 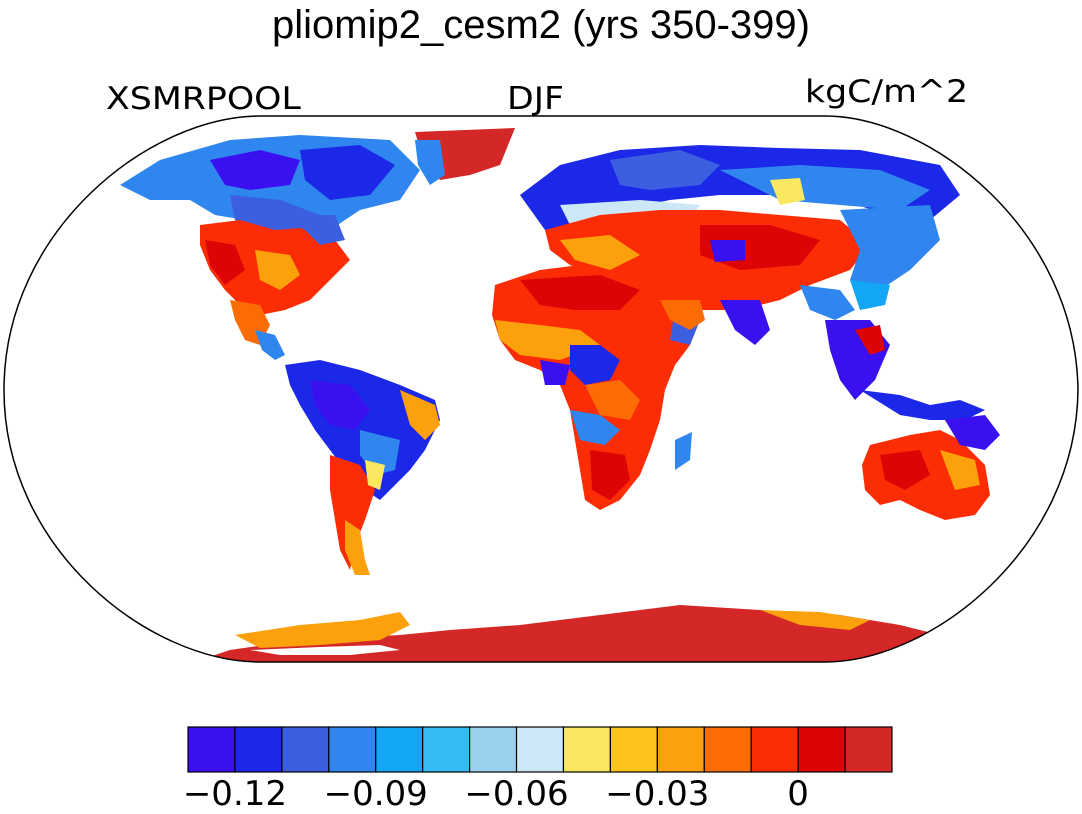 I want to click on variable-label: XSMRPOOL, so click(x=203, y=99).